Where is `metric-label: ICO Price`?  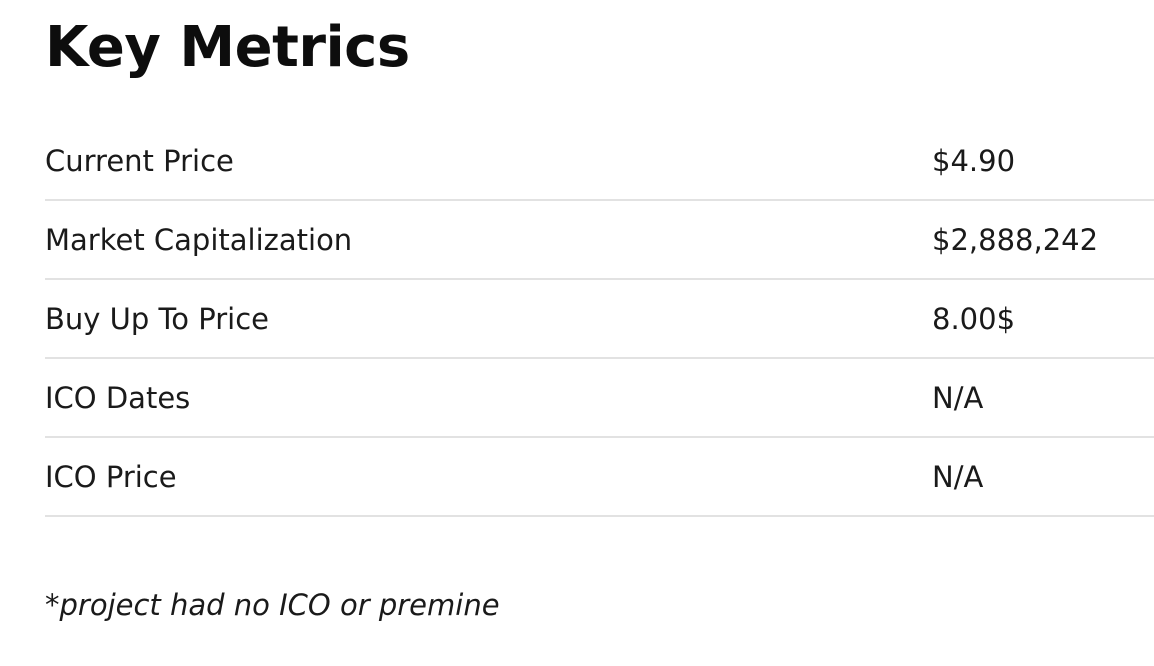 metric-label: ICO Price is located at coordinates (111, 476).